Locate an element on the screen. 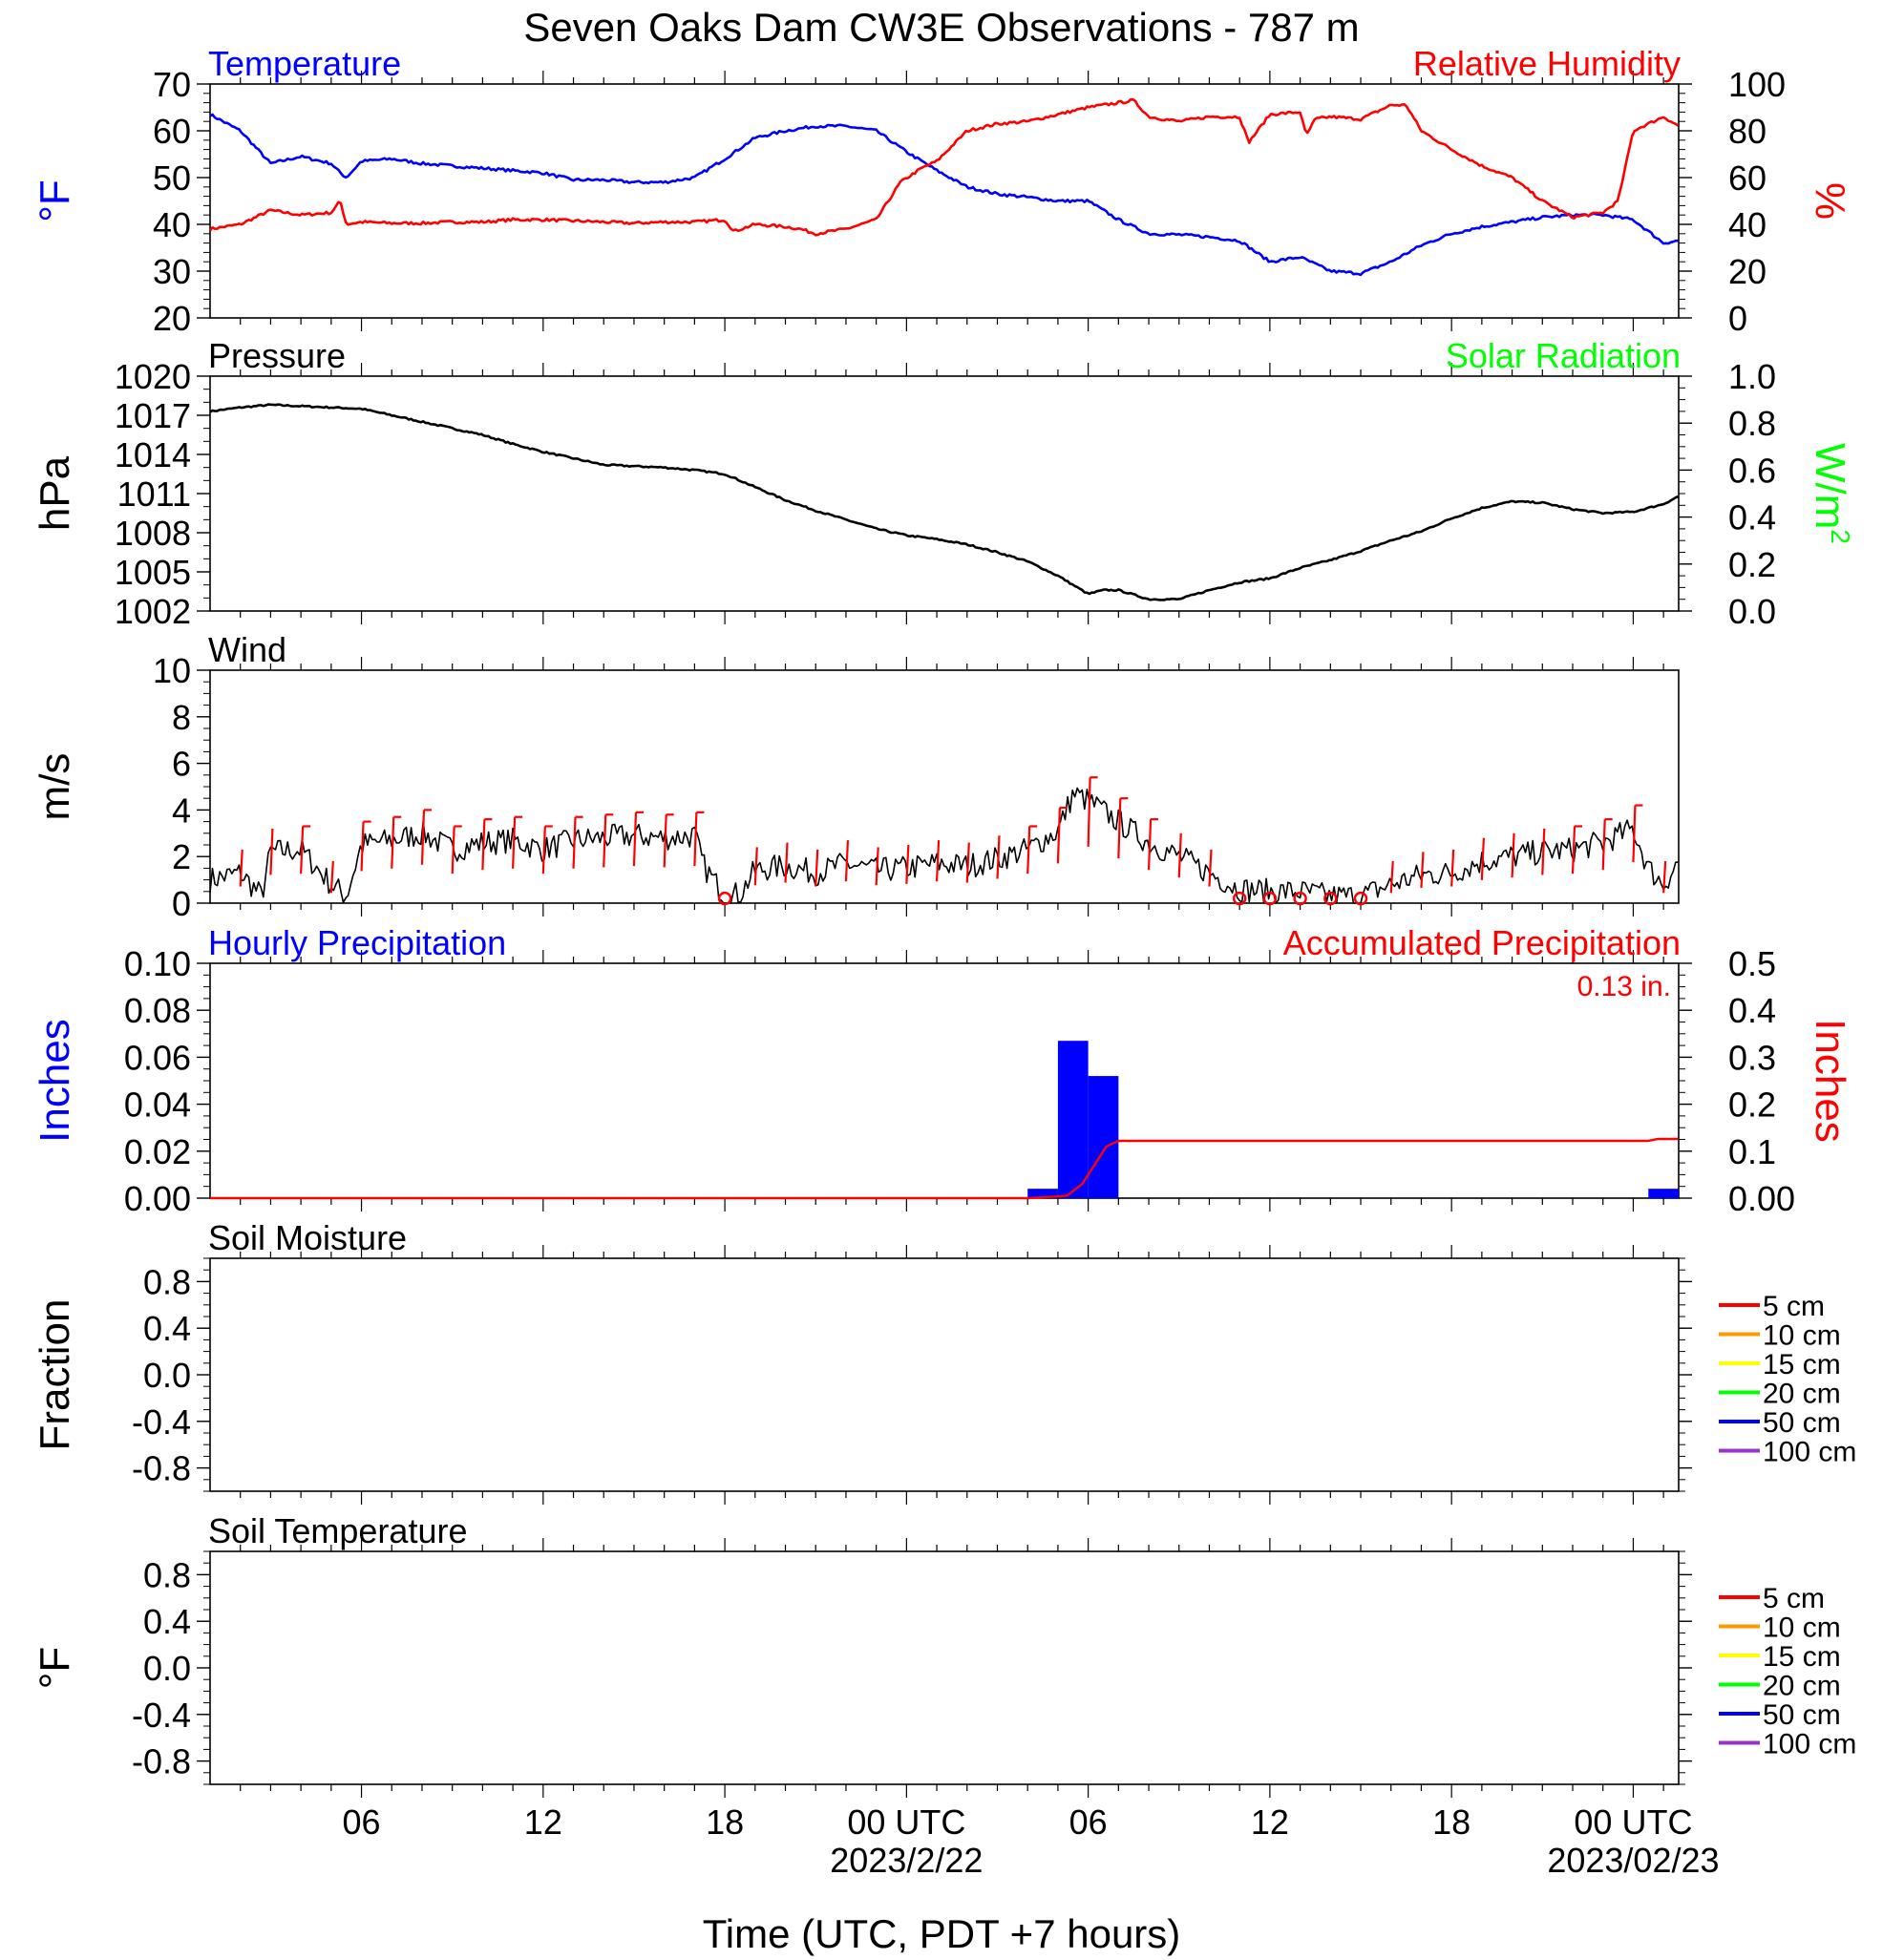  pressure-axis-label: hPa is located at coordinates (55, 493).